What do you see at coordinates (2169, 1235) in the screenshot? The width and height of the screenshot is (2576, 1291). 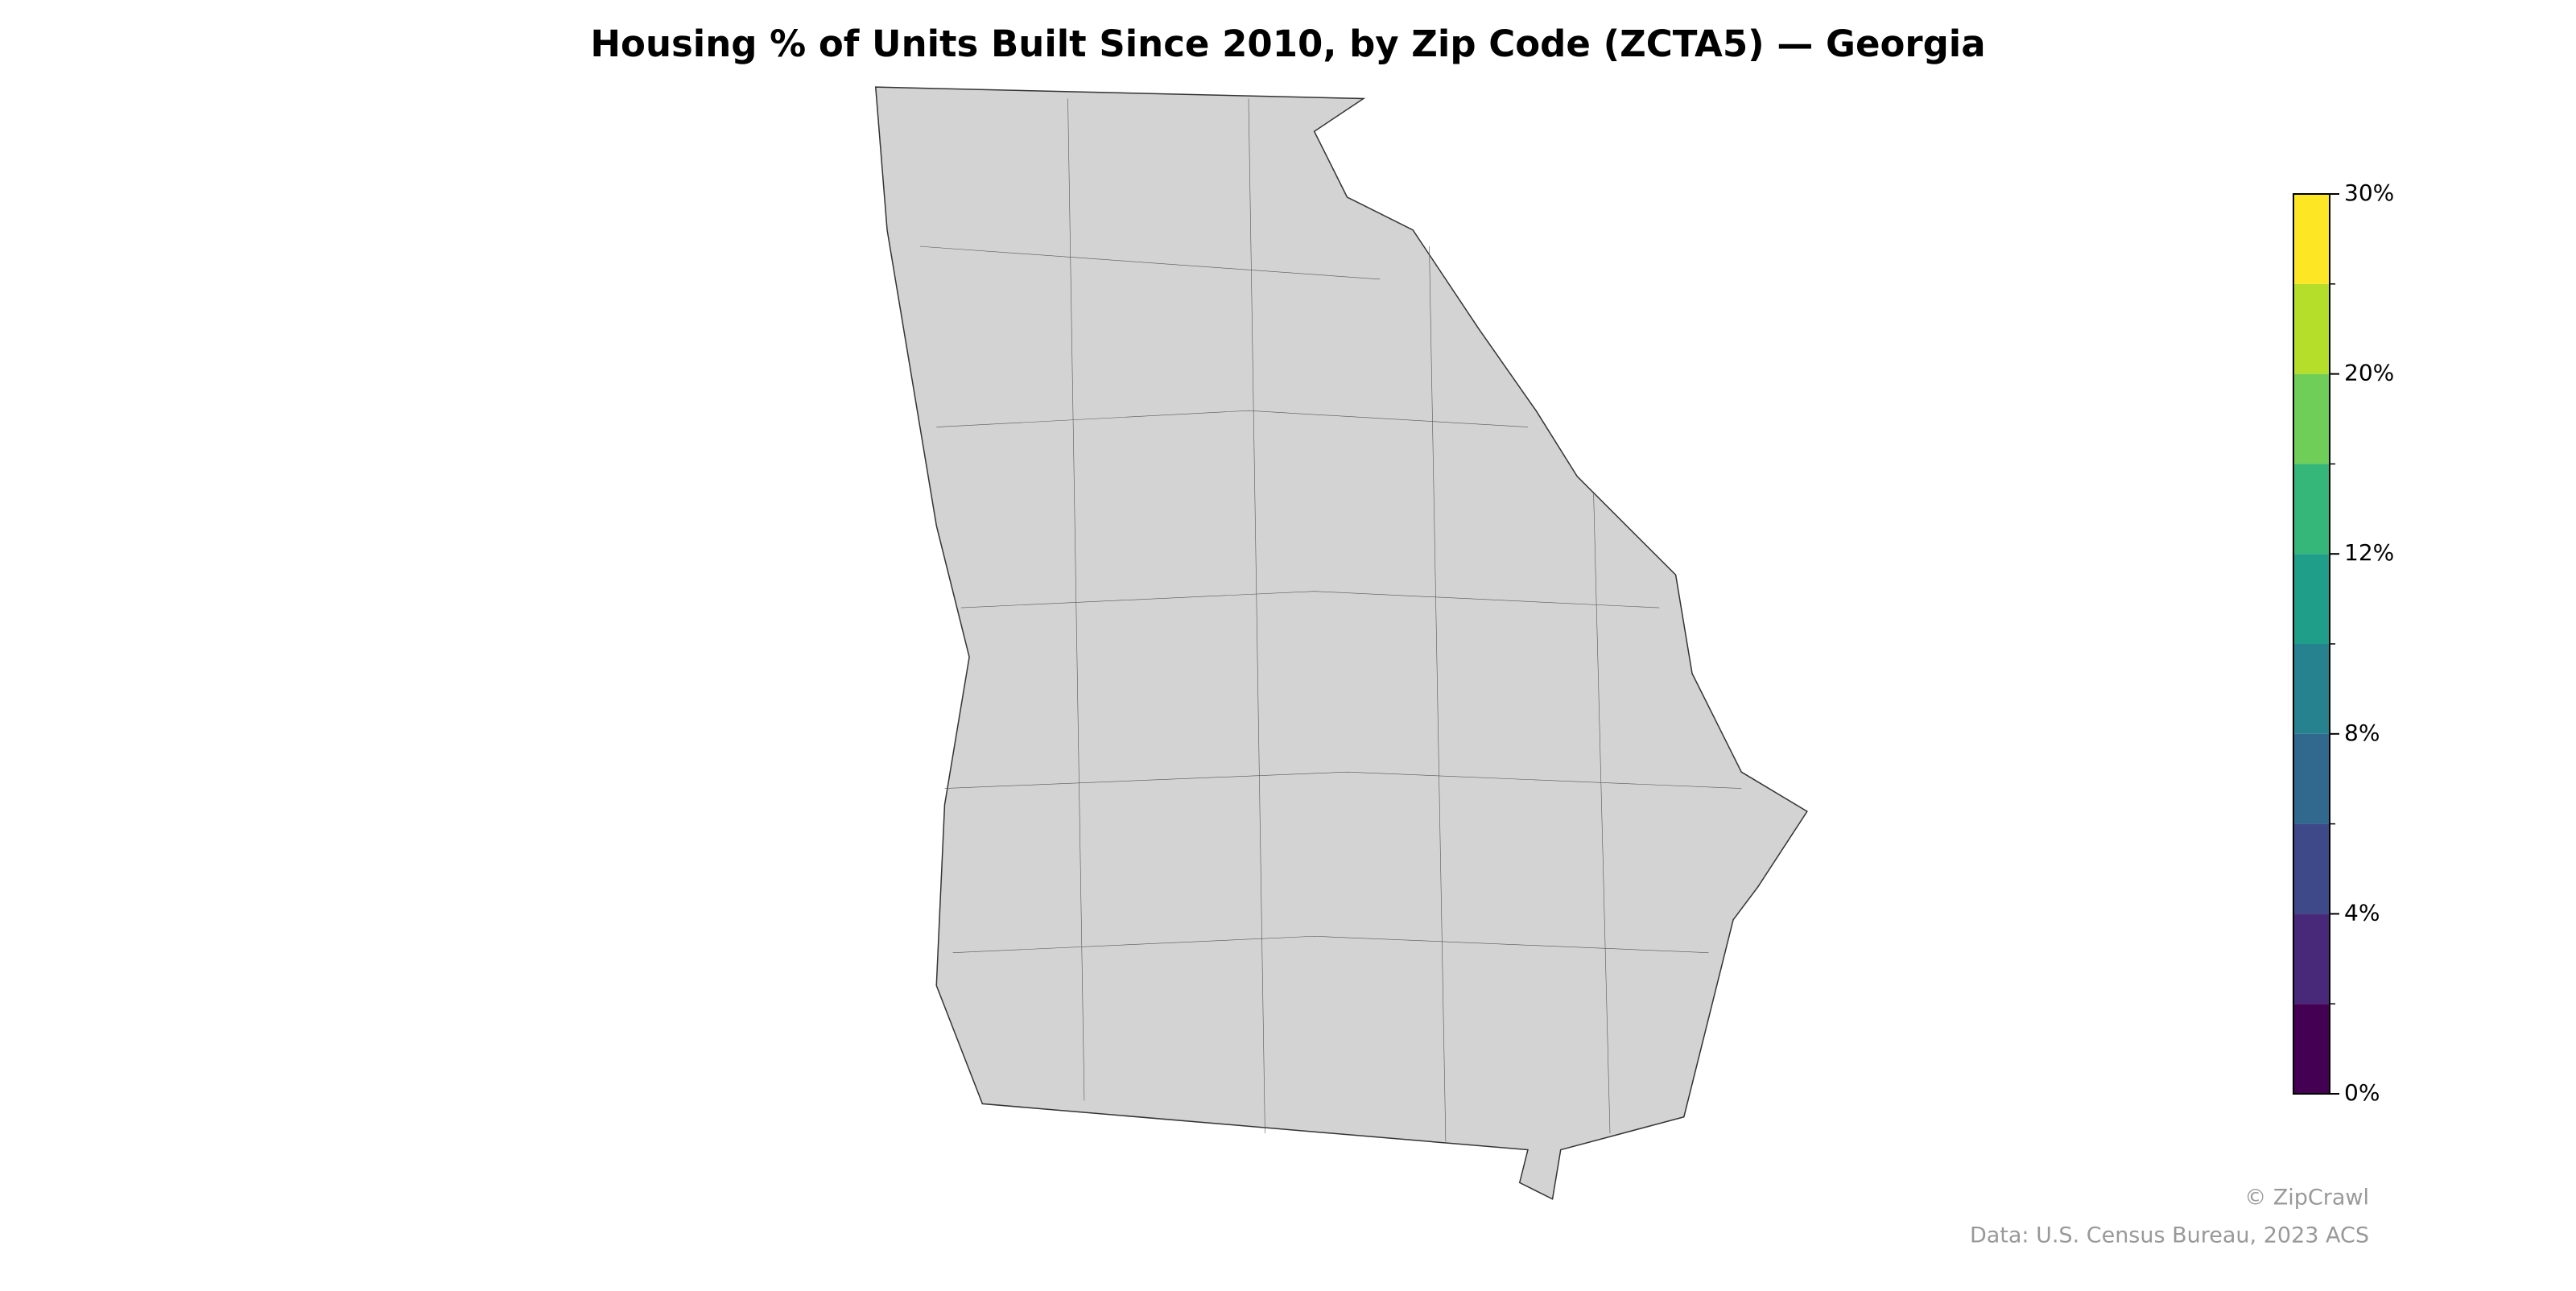 I see `source-note: Data: U.S. Census Bureau, 2023 ACS` at bounding box center [2169, 1235].